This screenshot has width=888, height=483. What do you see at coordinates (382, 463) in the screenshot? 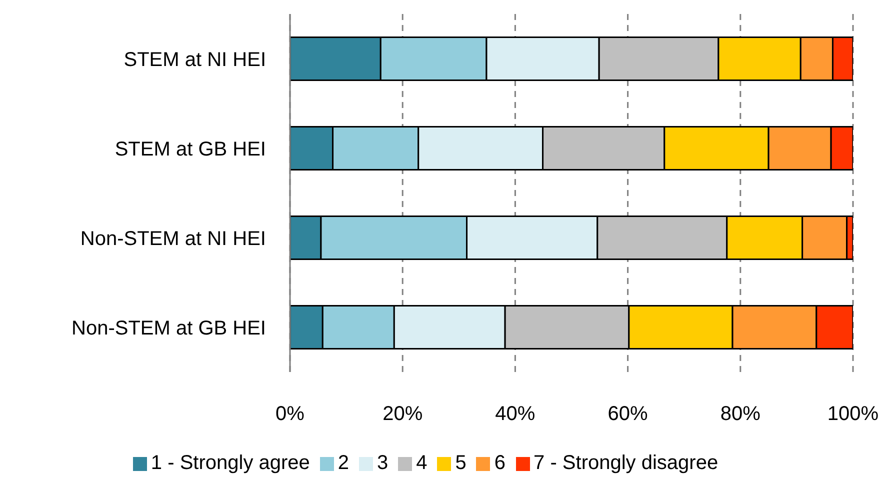
I see `legend-label: 3` at bounding box center [382, 463].